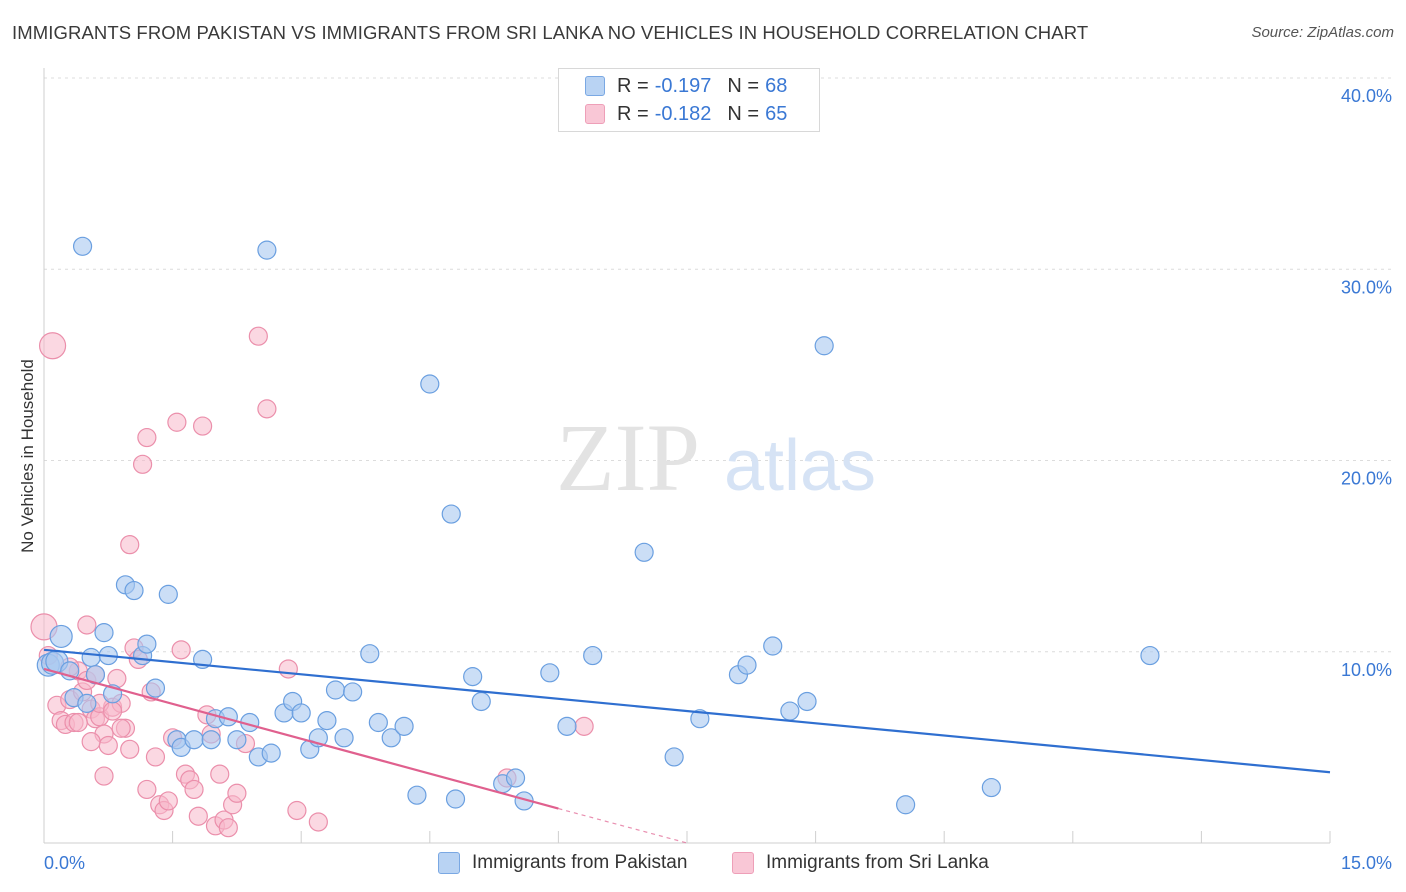 The height and width of the screenshot is (892, 1406). Describe the element at coordinates (449, 863) in the screenshot. I see `series-legend-swatch-pakistan` at that location.